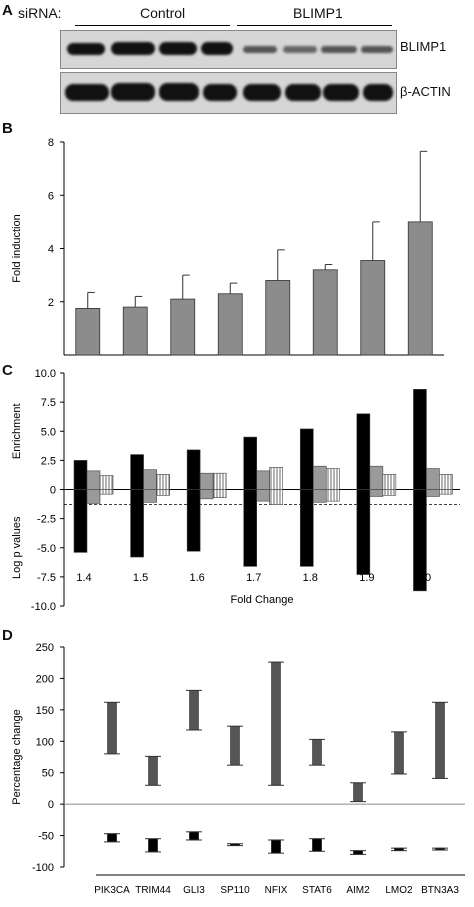 The width and height of the screenshot is (474, 907). I want to click on x-tick-label: BTN3A3, so click(440, 890).